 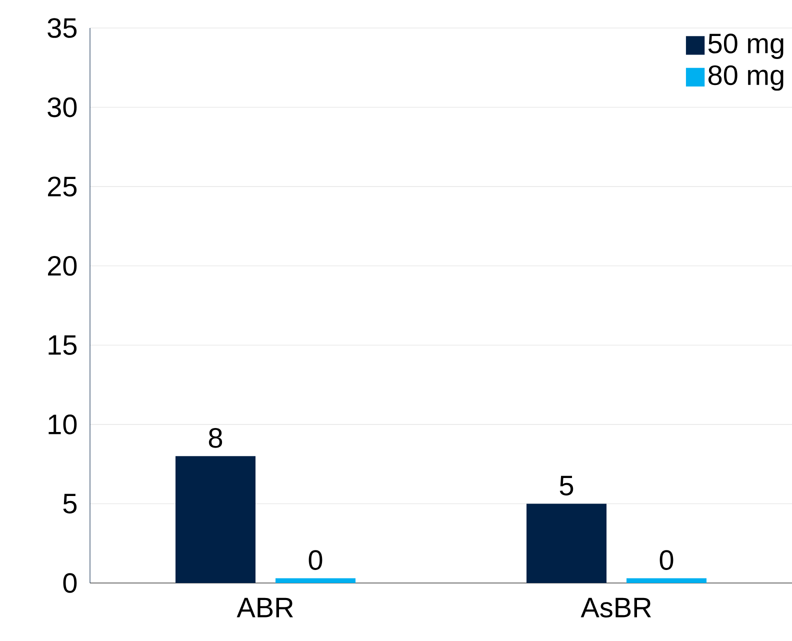 What do you see at coordinates (264, 608) in the screenshot?
I see `x-tick-label: ABR` at bounding box center [264, 608].